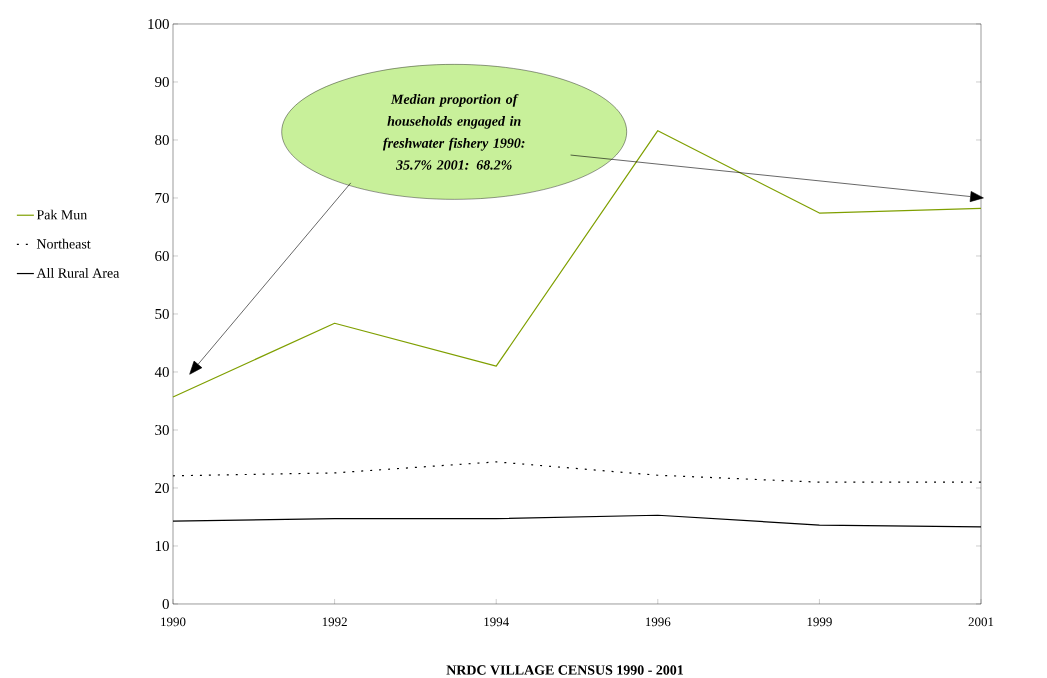 This screenshot has height=678, width=1047. I want to click on y-tick-label: 50, so click(162, 314).